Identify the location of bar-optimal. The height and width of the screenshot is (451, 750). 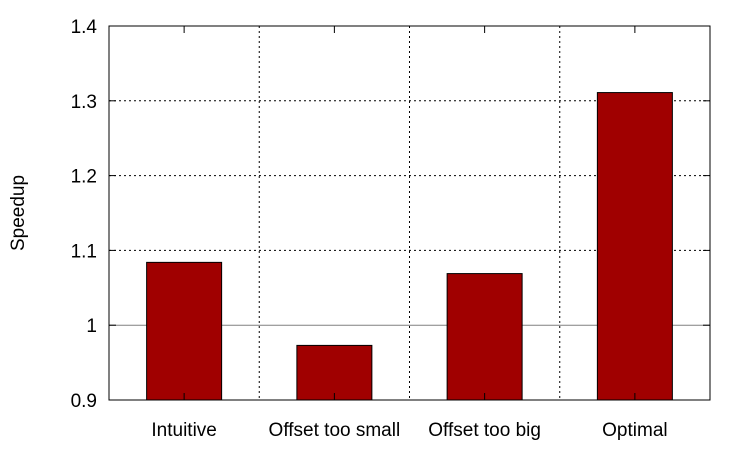
(634, 246).